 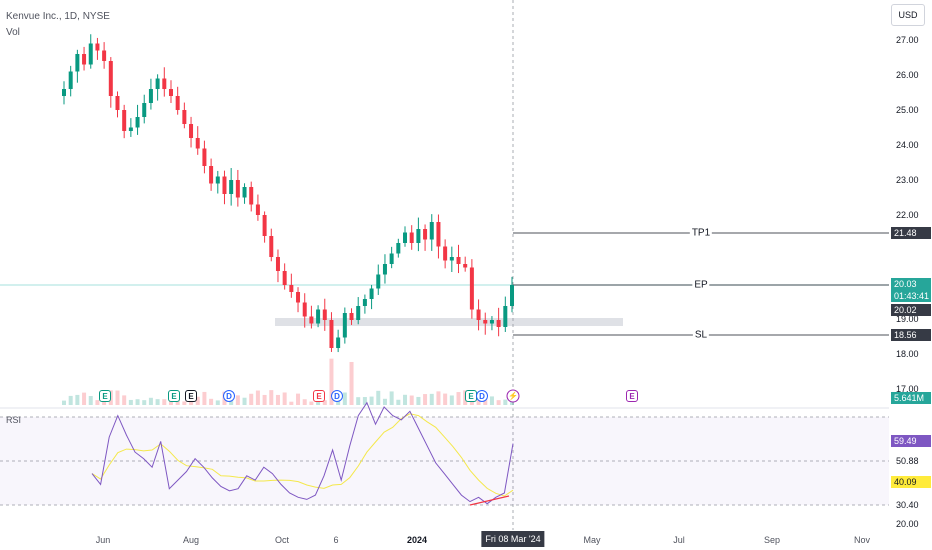 I want to click on chart-legend: Kenvue Inc., 1D, NYSE Vol, so click(x=58, y=25).